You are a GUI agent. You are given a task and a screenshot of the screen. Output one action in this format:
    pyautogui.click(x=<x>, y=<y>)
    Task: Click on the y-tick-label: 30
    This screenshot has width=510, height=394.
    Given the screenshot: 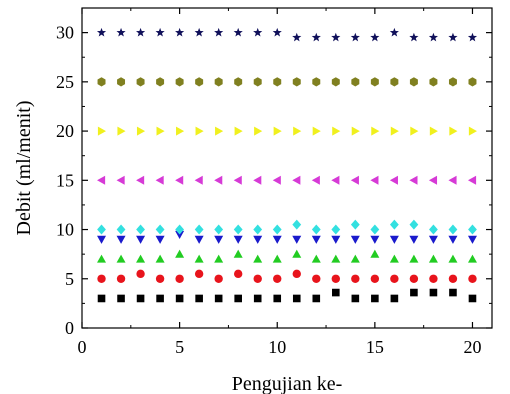 What is the action you would take?
    pyautogui.click(x=65, y=33)
    